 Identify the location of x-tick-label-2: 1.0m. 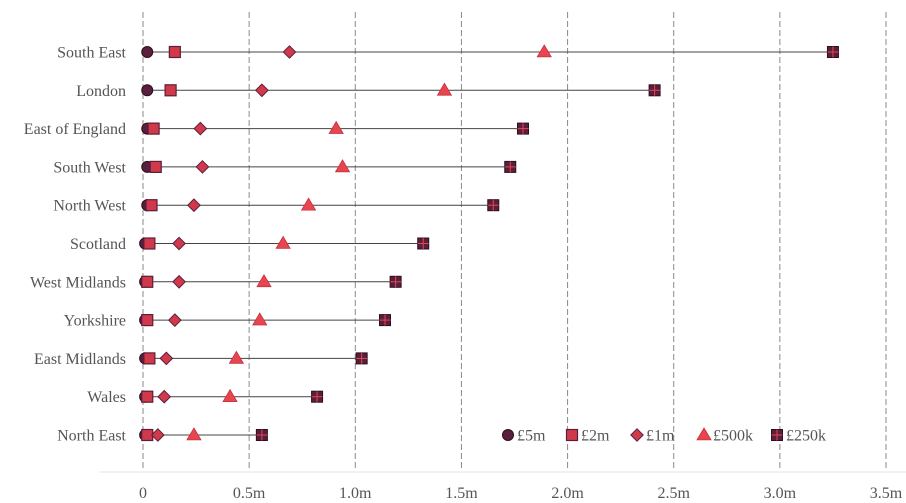
(355, 493).